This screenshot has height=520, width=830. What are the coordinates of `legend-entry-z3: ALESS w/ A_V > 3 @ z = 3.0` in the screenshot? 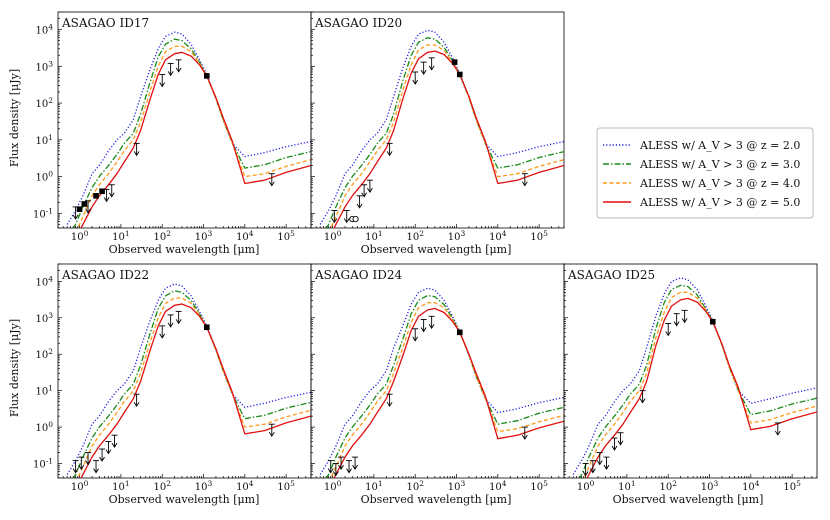 It's located at (701, 164).